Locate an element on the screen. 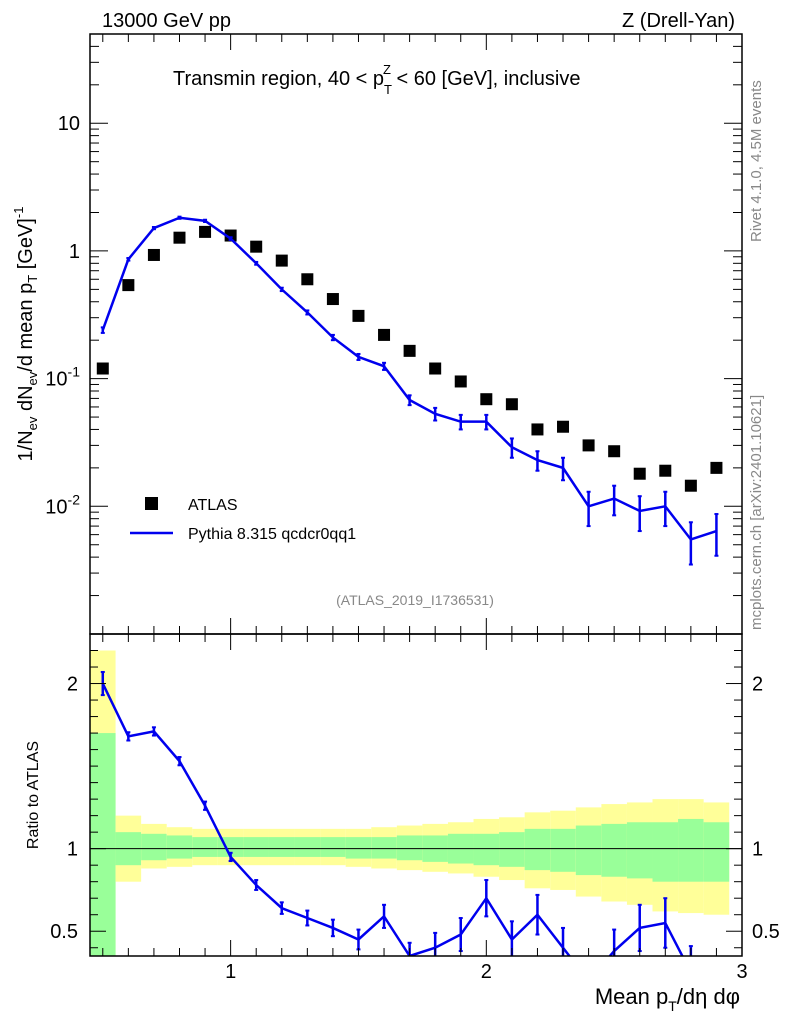  x-tick-label: 1 is located at coordinates (230, 972).